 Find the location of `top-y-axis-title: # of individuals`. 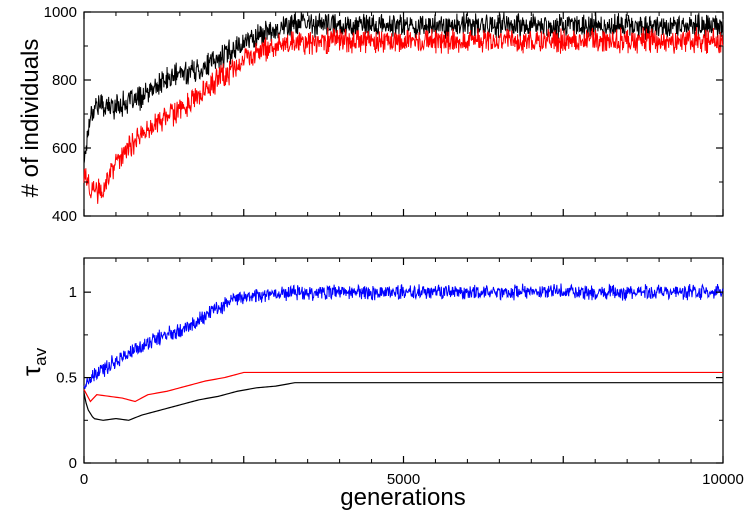

top-y-axis-title: # of individuals is located at coordinates (30, 118).